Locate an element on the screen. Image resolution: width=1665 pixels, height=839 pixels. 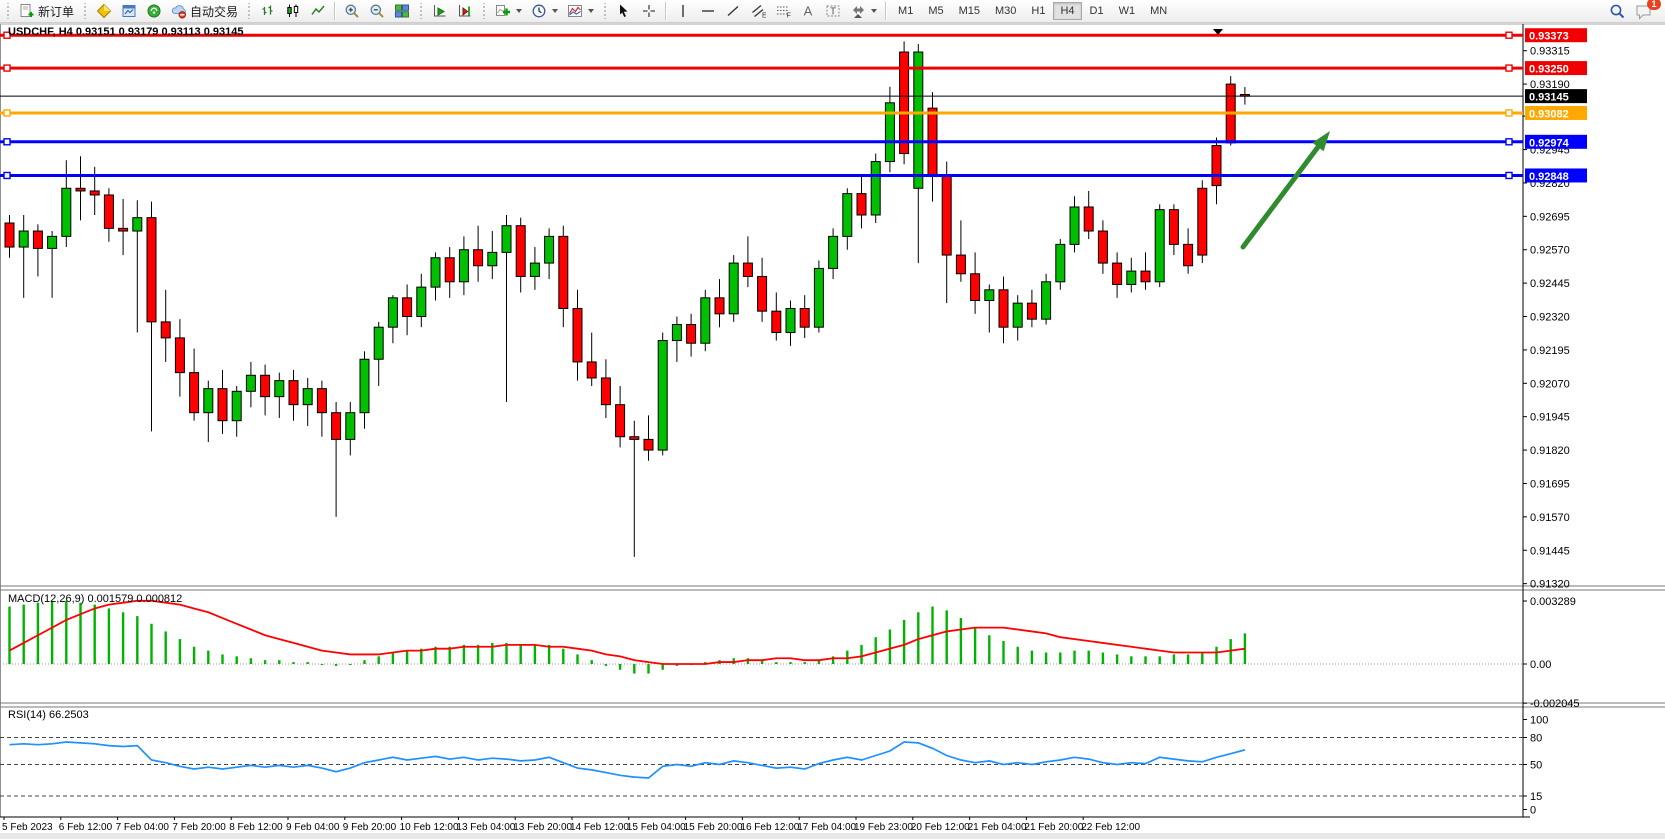
horizontal-line-button is located at coordinates (708, 11).